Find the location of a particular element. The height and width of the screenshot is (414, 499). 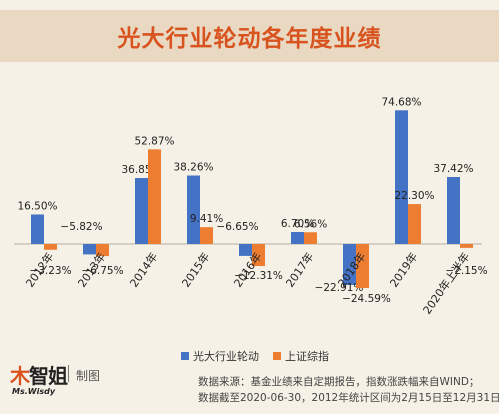

legend-label-index: 上证综指 is located at coordinates (307, 356).